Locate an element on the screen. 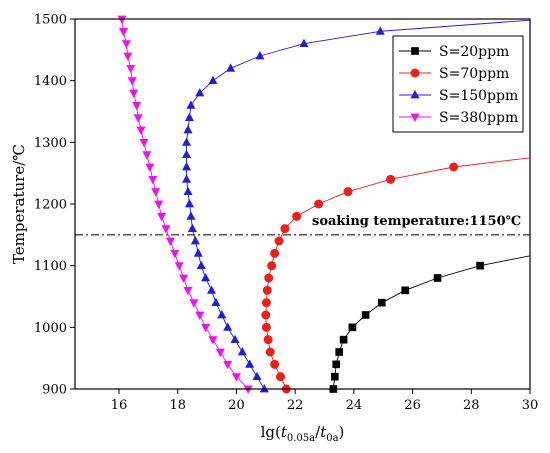 Image resolution: width=550 pixels, height=453 pixels. y-tick-label: 1200 is located at coordinates (50, 205).